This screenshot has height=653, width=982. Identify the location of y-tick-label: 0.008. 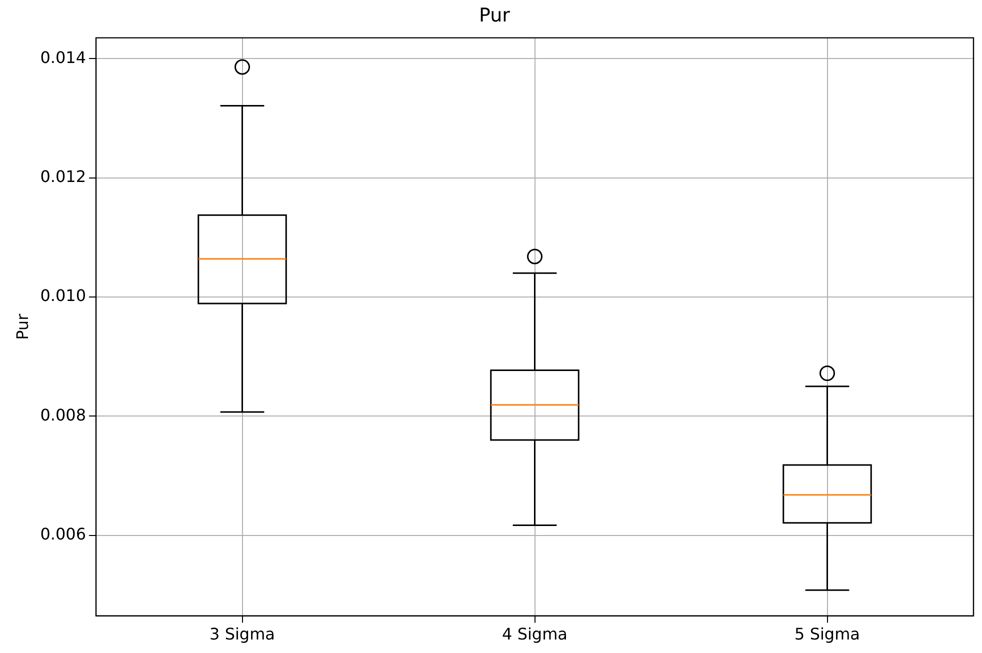
(63, 414).